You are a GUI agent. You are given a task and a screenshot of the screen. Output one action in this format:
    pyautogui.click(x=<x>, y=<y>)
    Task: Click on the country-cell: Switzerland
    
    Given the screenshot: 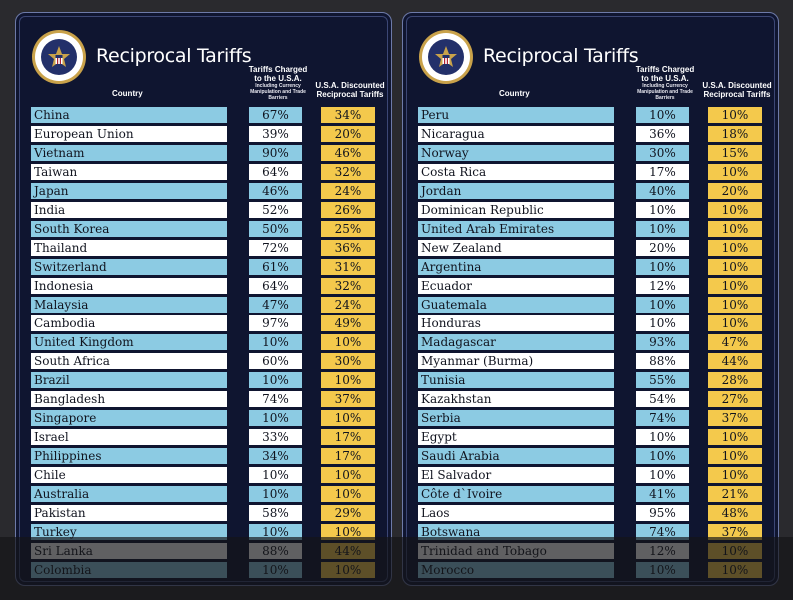 What is the action you would take?
    pyautogui.click(x=129, y=266)
    